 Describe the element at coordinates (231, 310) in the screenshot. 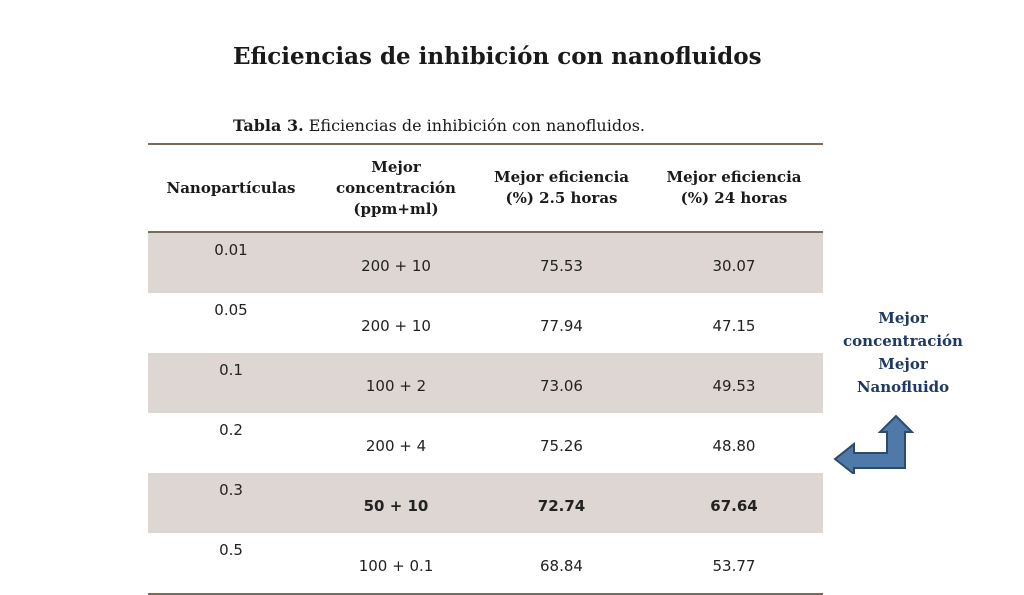

I see `cell-nanoparticles: 0.05` at that location.